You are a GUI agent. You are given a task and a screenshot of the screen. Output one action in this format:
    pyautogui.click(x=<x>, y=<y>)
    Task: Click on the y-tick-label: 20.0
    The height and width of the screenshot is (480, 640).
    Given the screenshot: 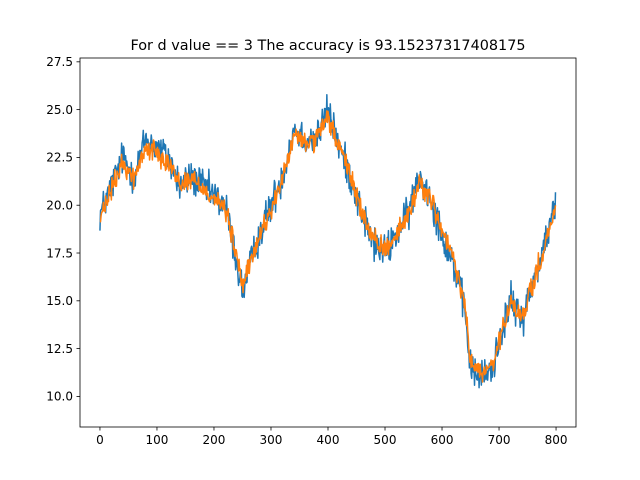 What is the action you would take?
    pyautogui.click(x=59, y=206)
    